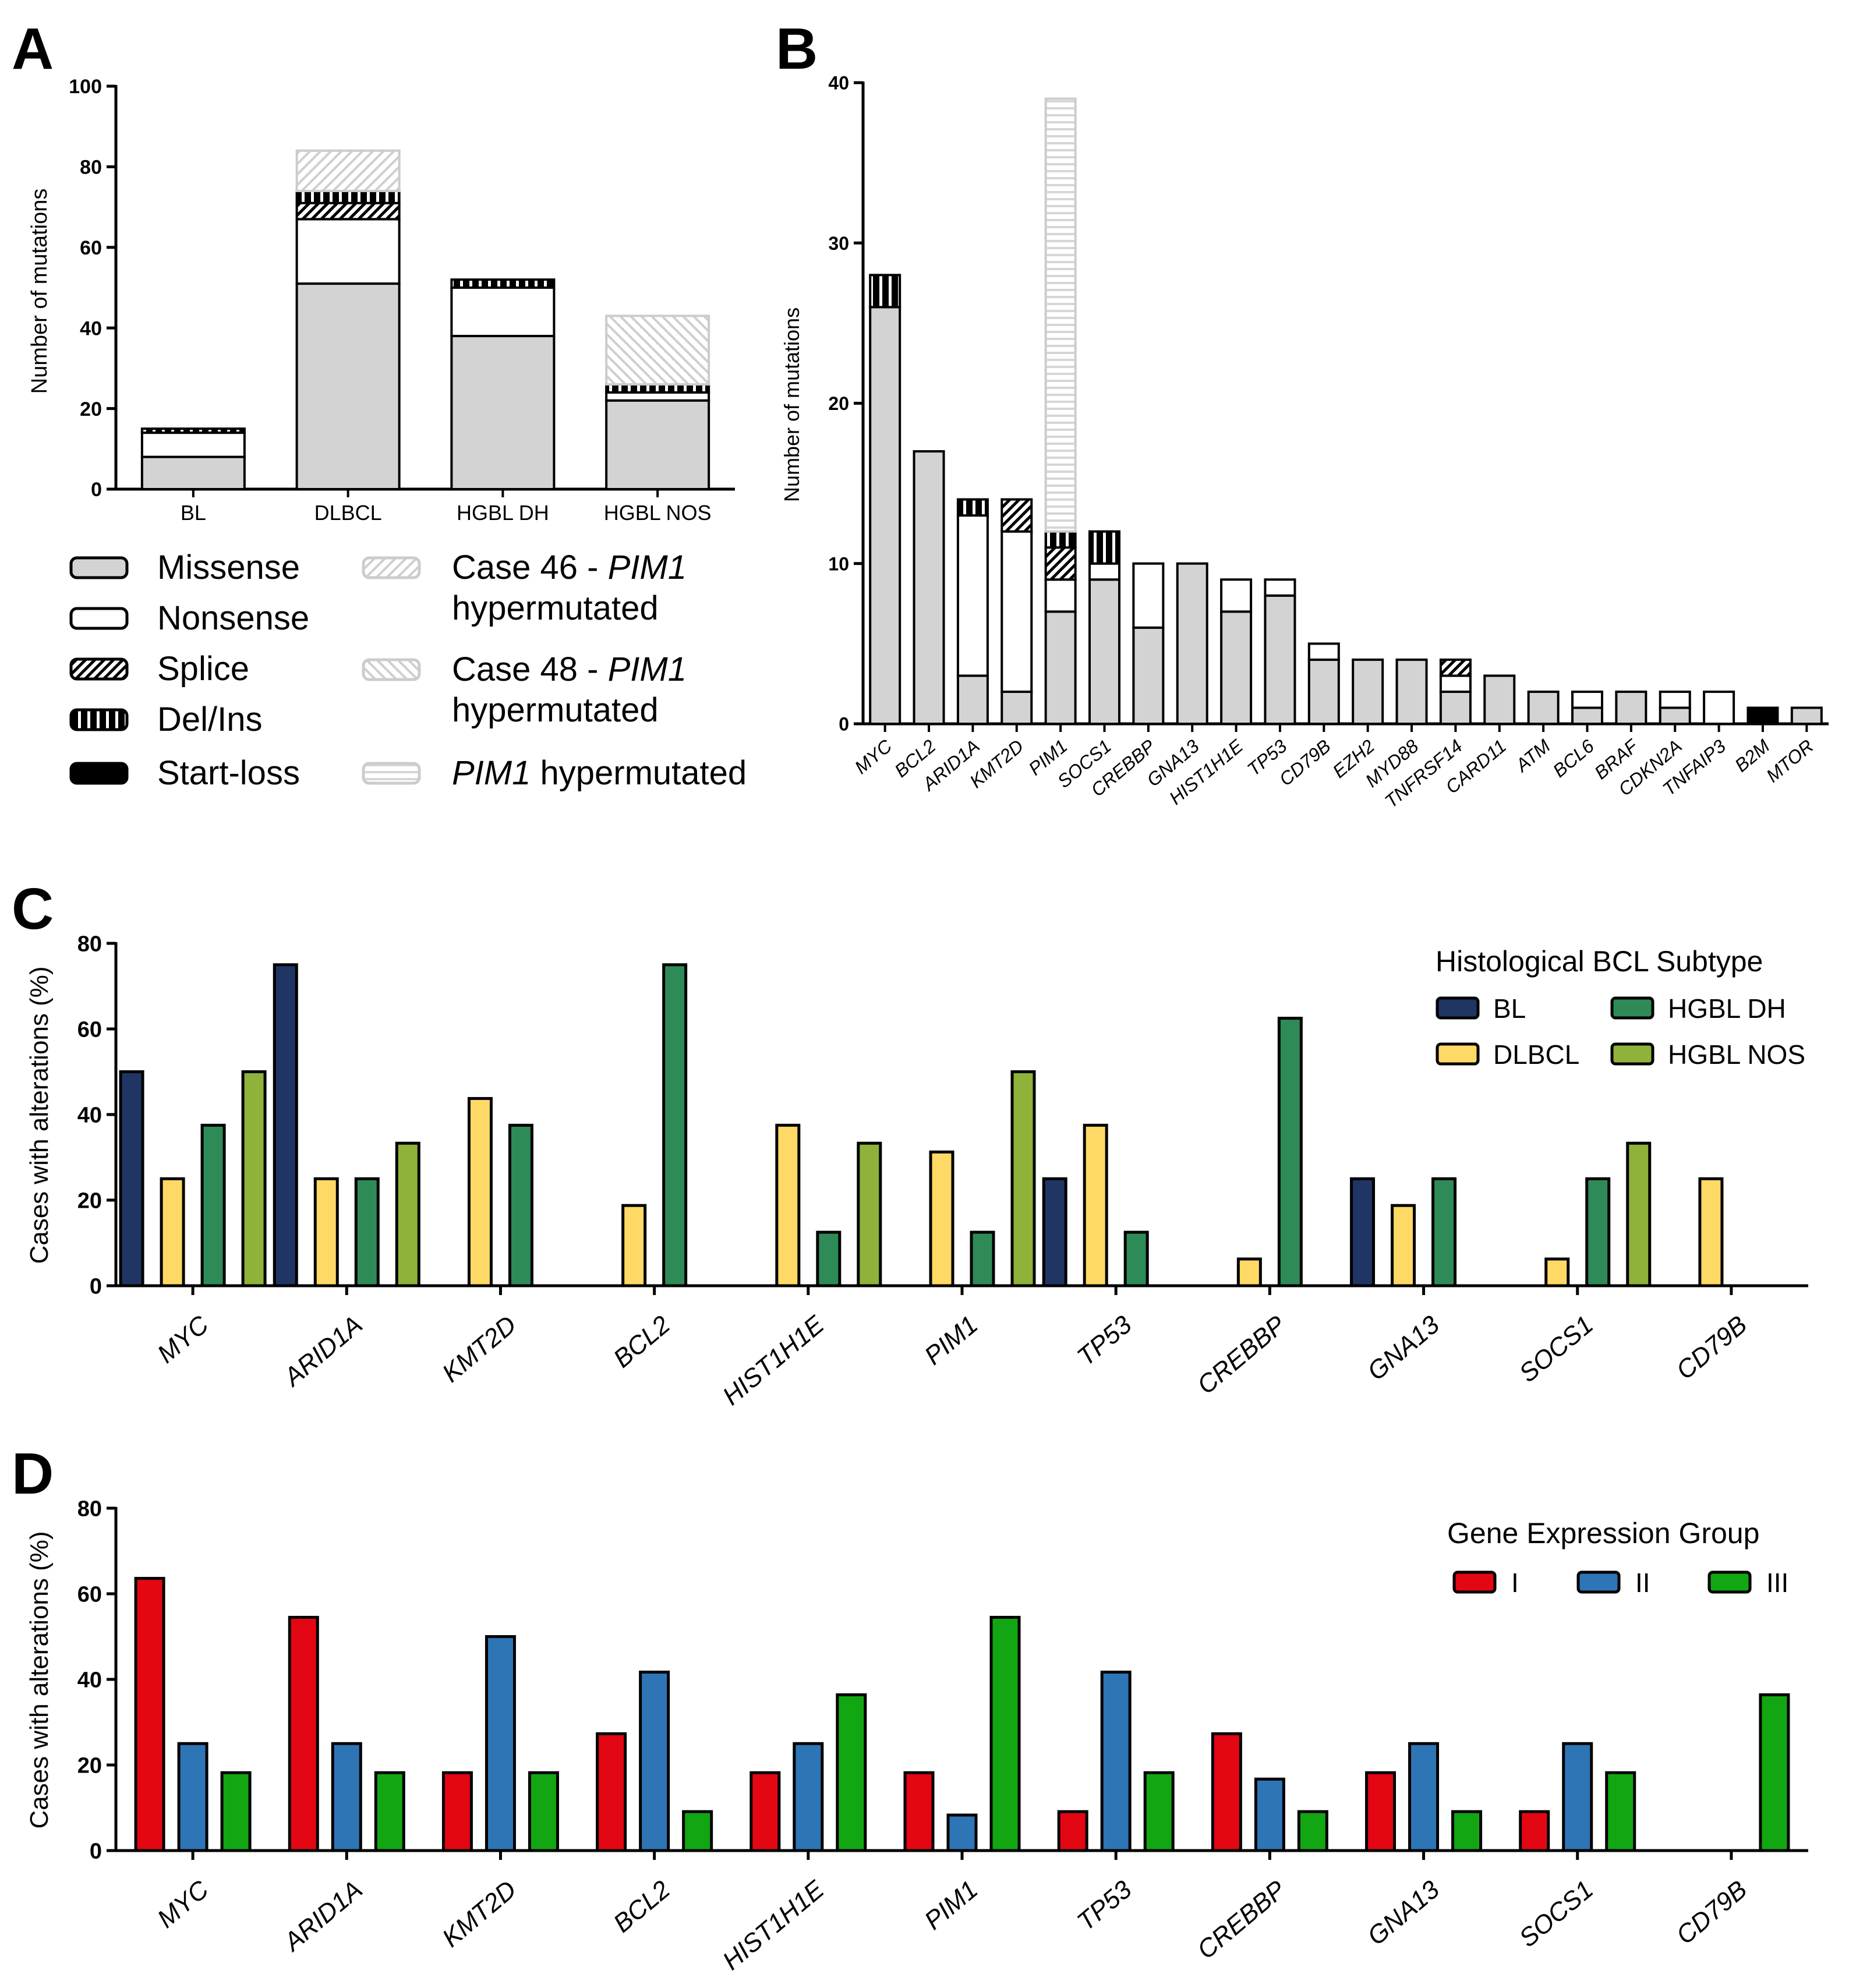 This screenshot has width=1849, height=1988. Describe the element at coordinates (1587, 700) in the screenshot. I see `panel-b-bar-bcl6-nonsense` at that location.